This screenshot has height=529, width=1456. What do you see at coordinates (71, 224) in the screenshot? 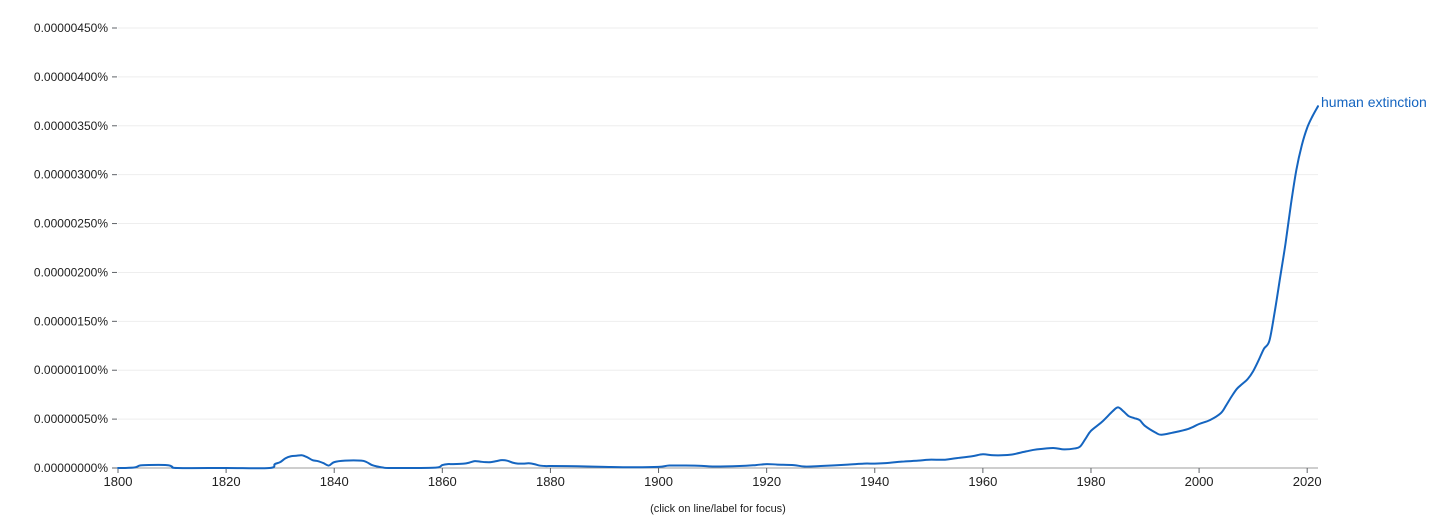
I see `y-tick-label: 0.00000250%` at bounding box center [71, 224].